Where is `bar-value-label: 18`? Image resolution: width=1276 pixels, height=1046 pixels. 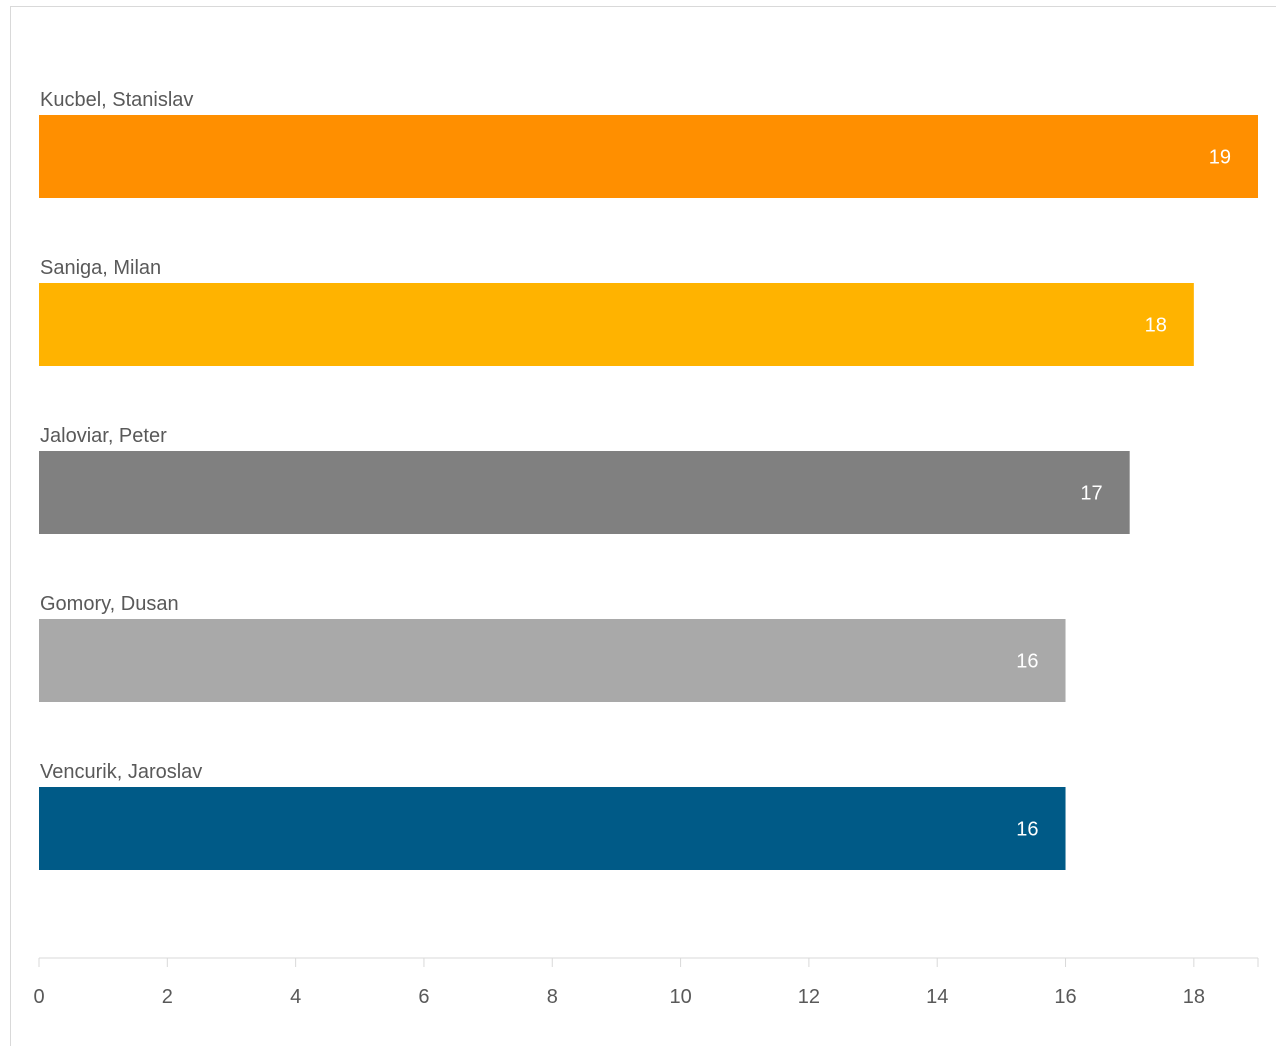 bar-value-label: 18 is located at coordinates (1156, 326).